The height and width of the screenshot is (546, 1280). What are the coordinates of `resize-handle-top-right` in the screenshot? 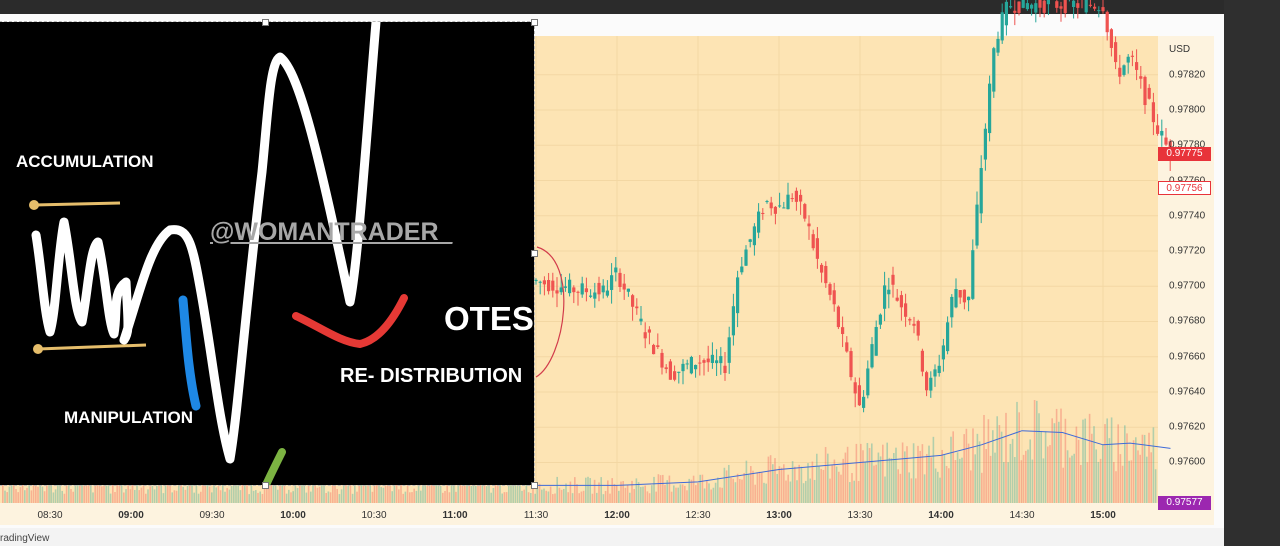 It's located at (534, 22).